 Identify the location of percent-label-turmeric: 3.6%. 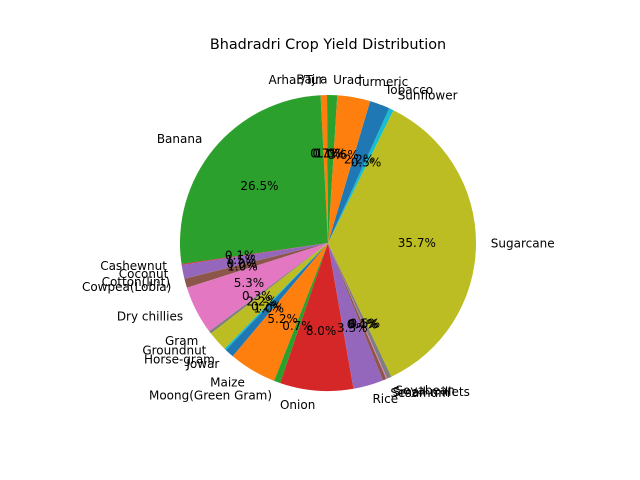
(343, 155).